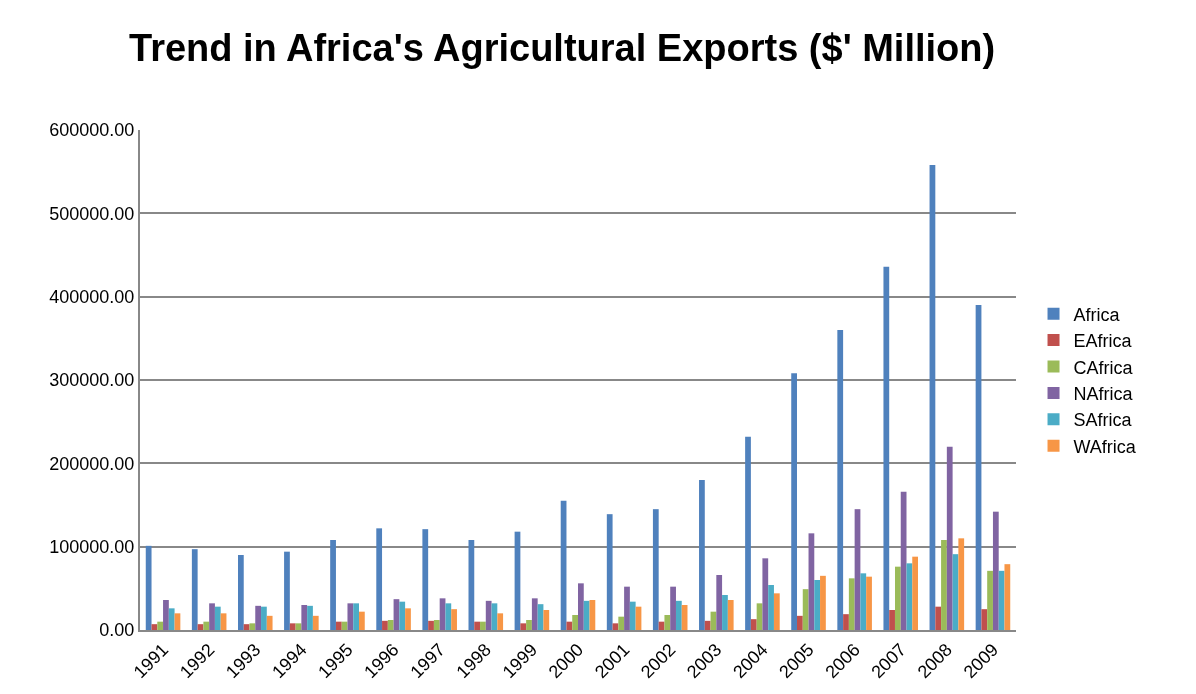 This screenshot has width=1196, height=694. Describe the element at coordinates (1103, 341) in the screenshot. I see `legend-label: EAfrica` at that location.